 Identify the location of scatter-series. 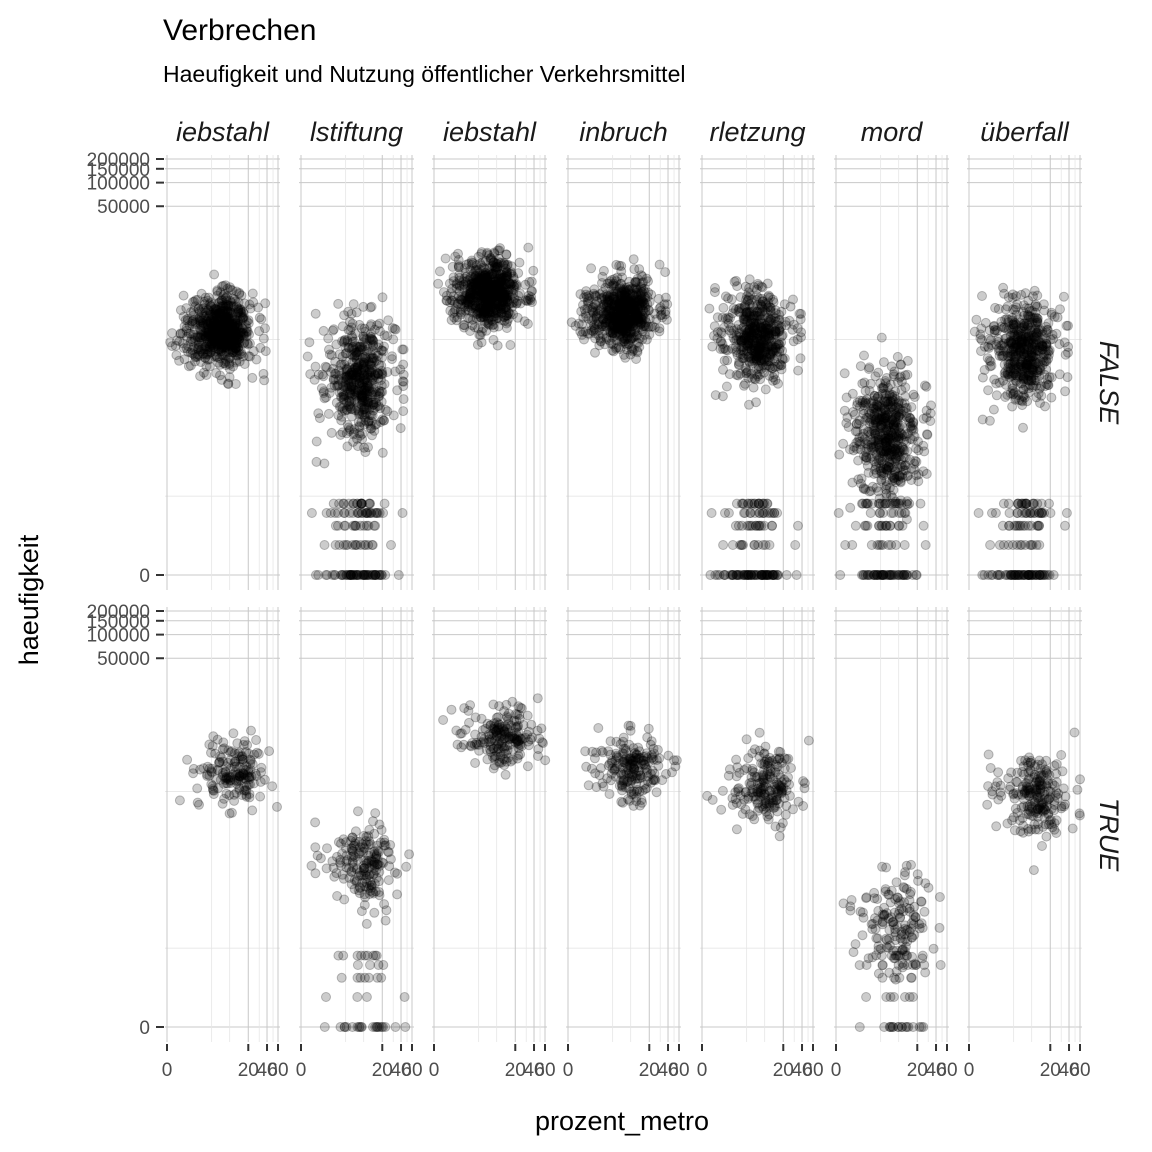
(218, 329).